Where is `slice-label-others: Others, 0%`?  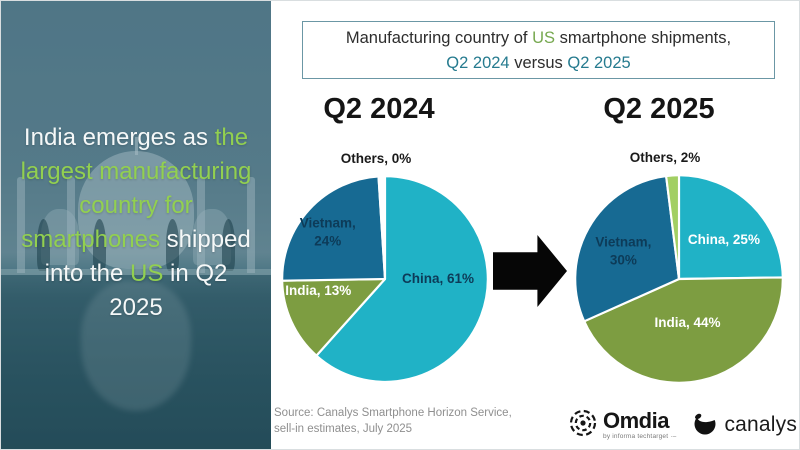 slice-label-others: Others, 0% is located at coordinates (376, 158).